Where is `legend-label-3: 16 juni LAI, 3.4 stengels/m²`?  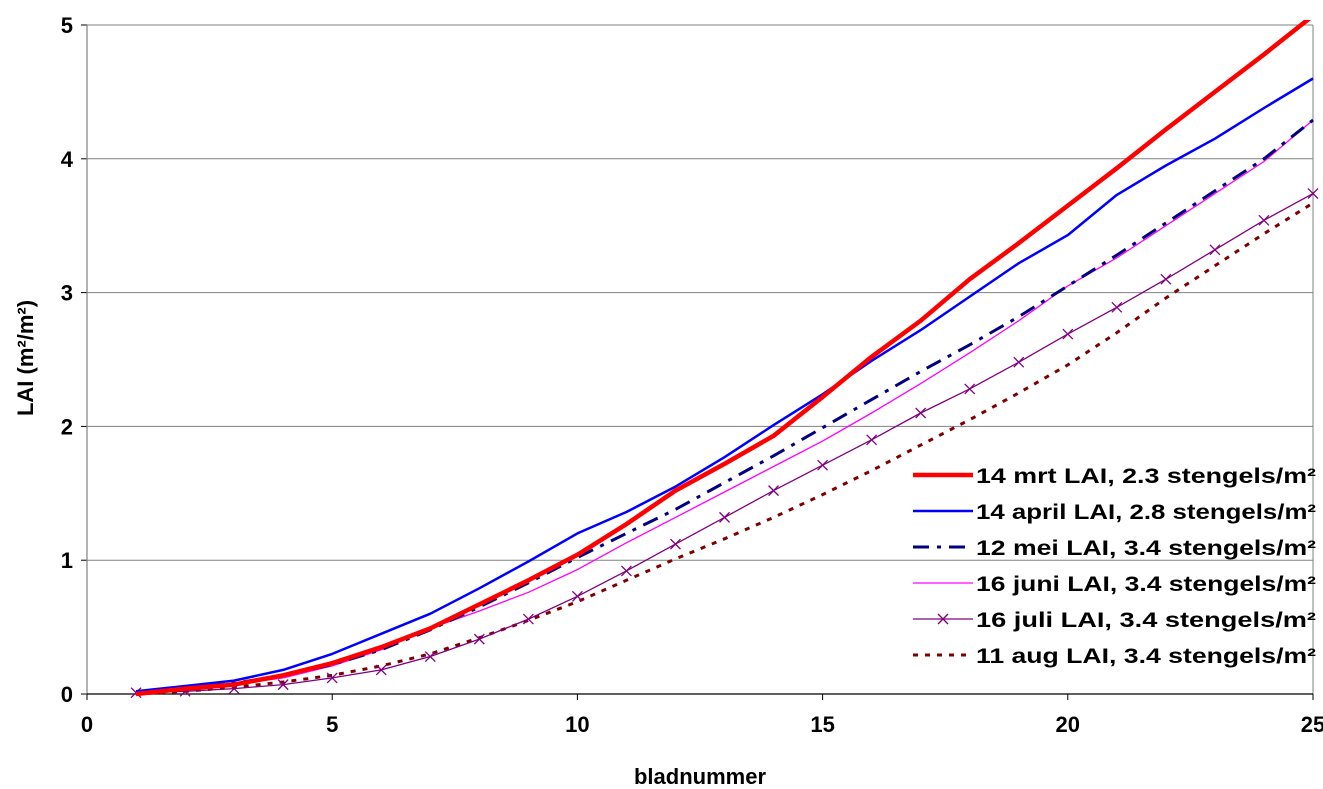
legend-label-3: 16 juni LAI, 3.4 stengels/m² is located at coordinates (1146, 584).